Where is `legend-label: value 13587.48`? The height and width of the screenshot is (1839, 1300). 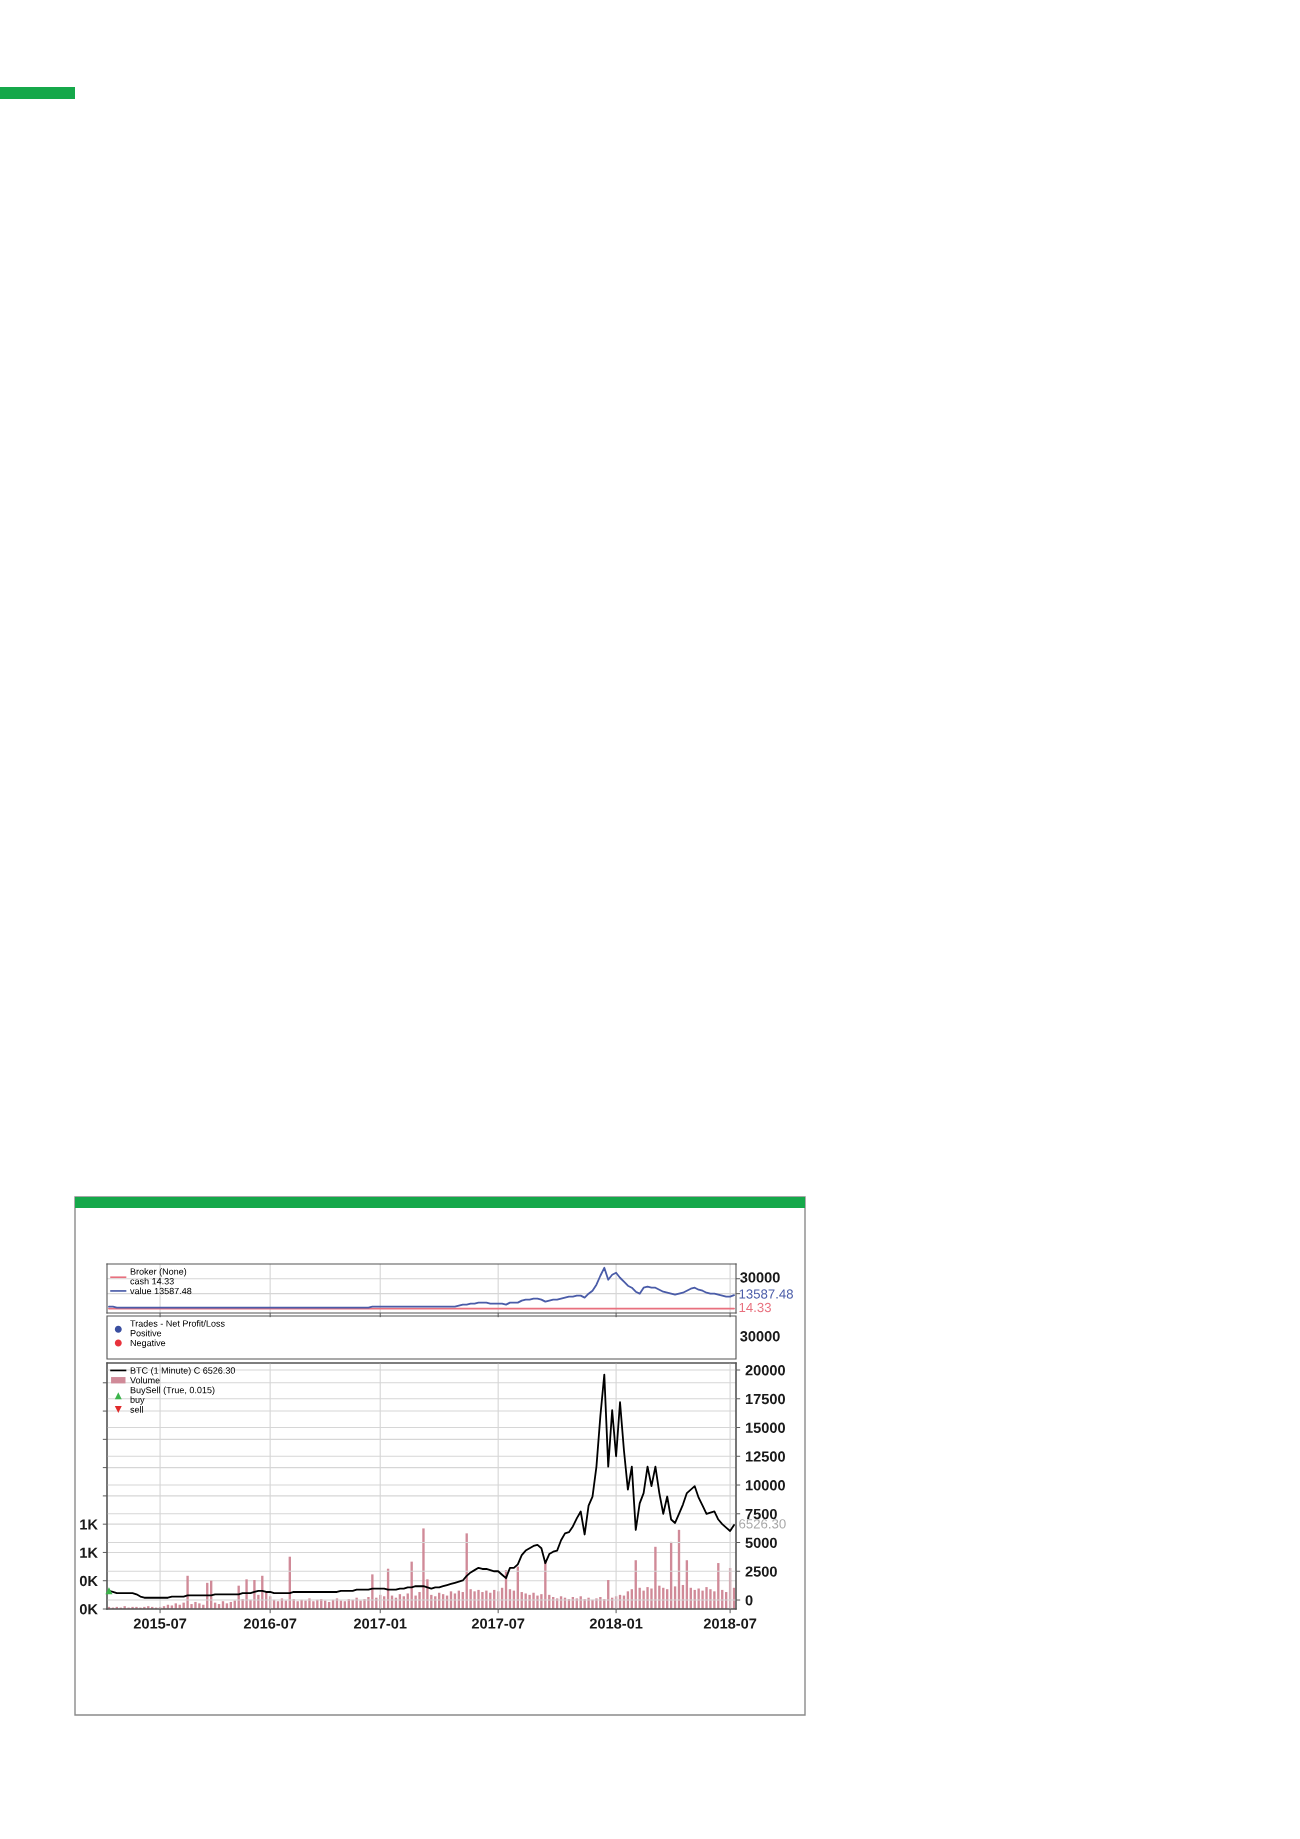
legend-label: value 13587.48 is located at coordinates (161, 1291).